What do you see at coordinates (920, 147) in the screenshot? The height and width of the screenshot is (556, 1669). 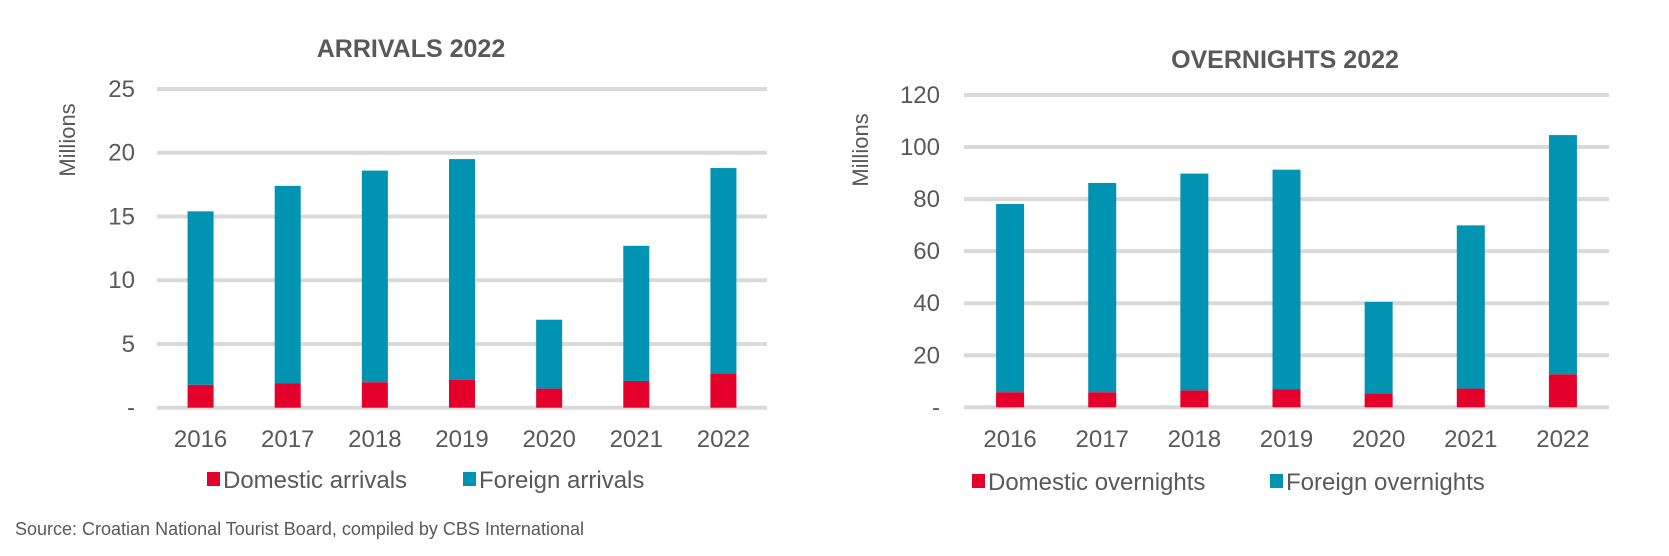 I see `y-tick-label: 100` at bounding box center [920, 147].